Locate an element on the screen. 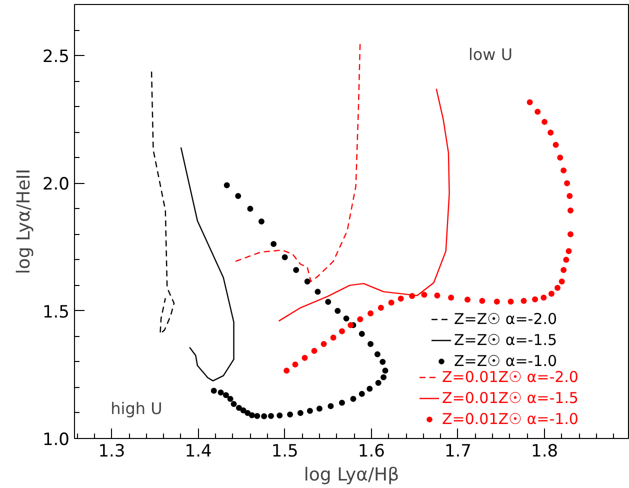  x-tick-label: 1.5 is located at coordinates (284, 452).